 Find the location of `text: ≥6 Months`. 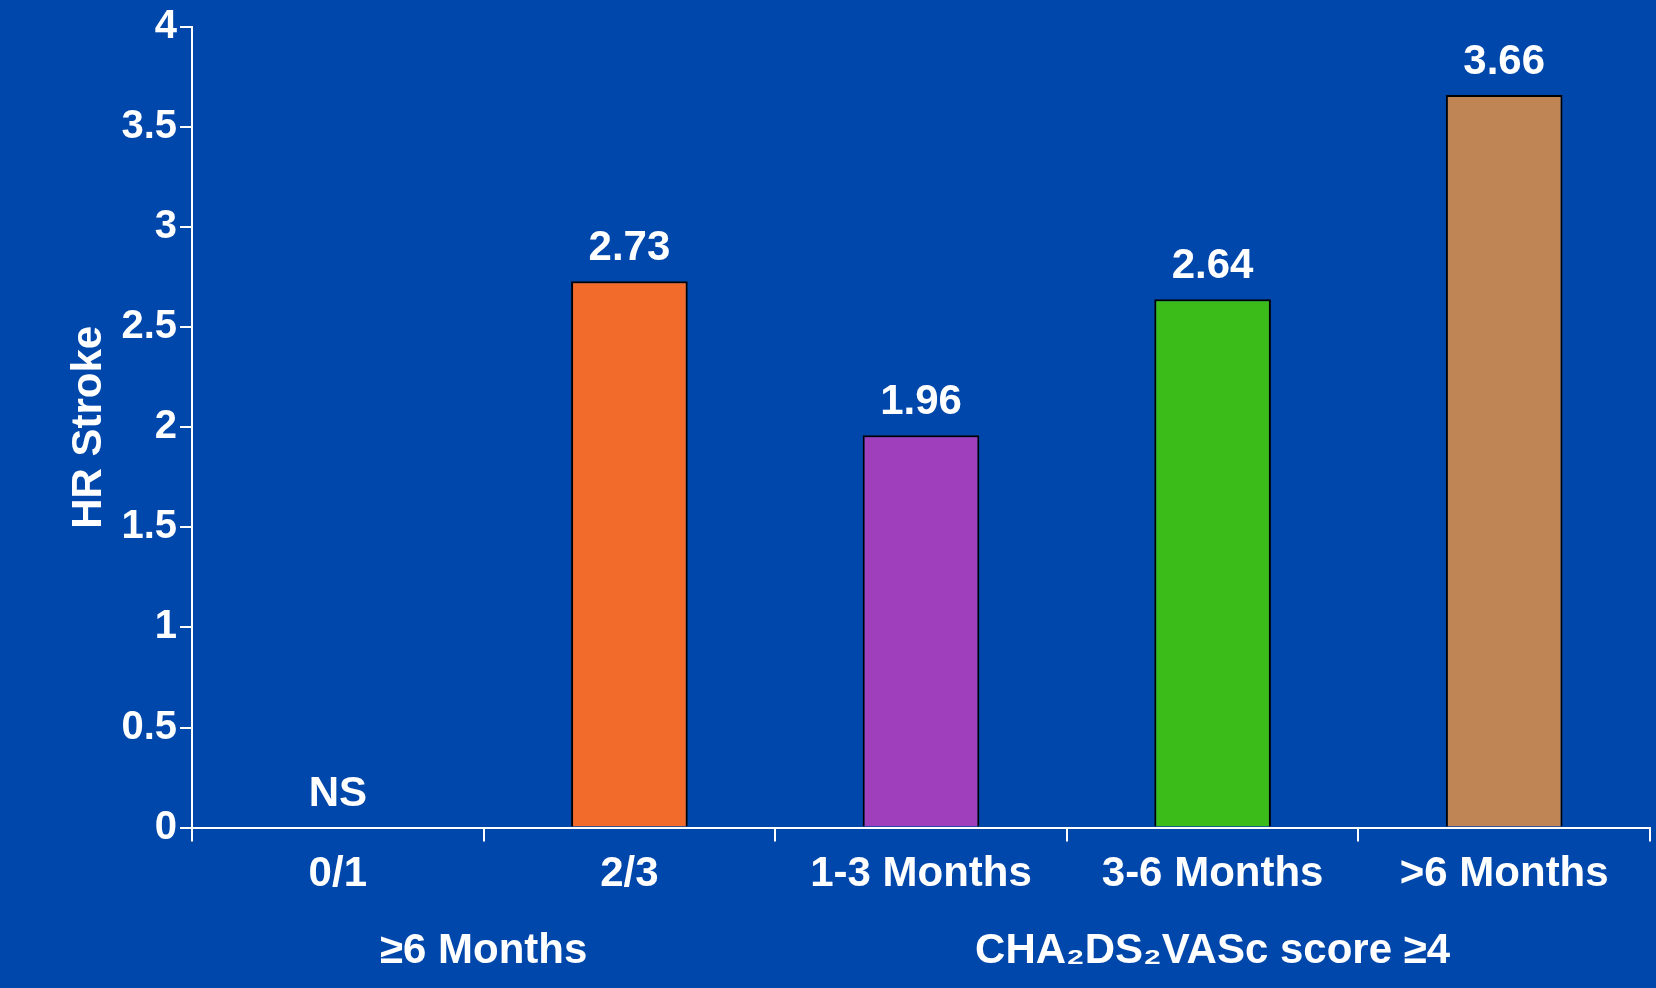

text: ≥6 Months is located at coordinates (483, 948).